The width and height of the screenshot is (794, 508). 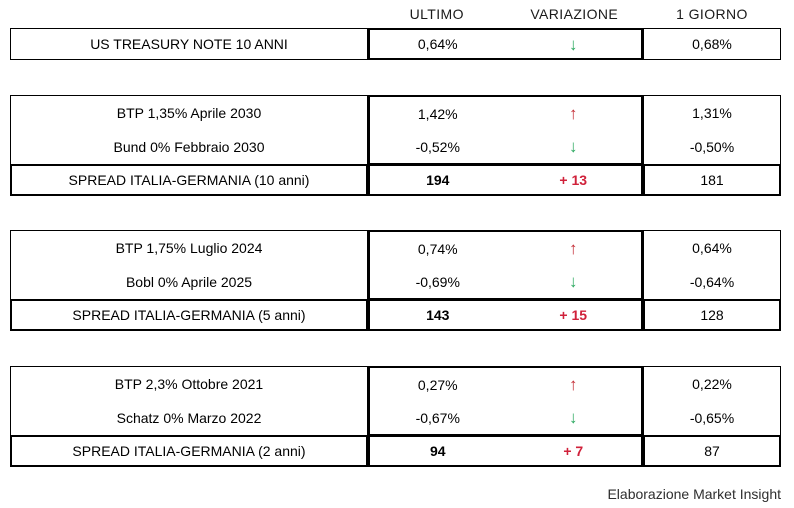 What do you see at coordinates (189, 384) in the screenshot?
I see `bond-label: BTP 2,3% Ottobre 2021` at bounding box center [189, 384].